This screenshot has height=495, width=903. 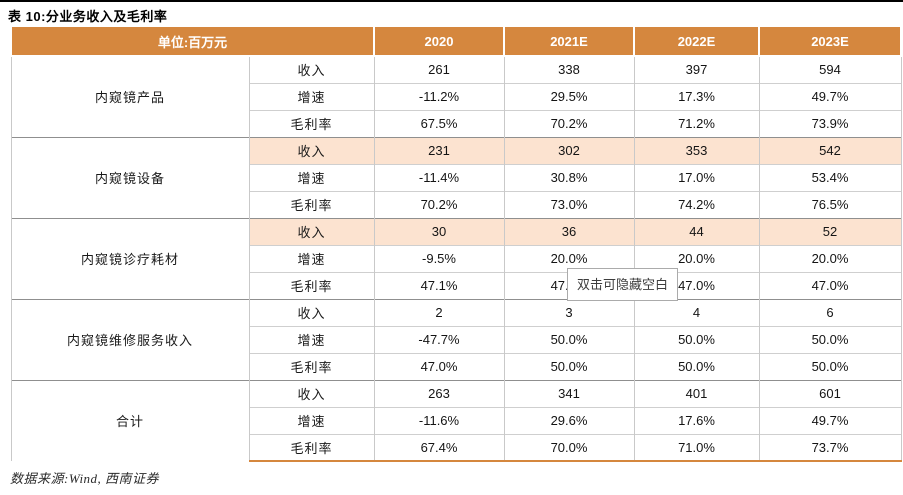 What do you see at coordinates (696, 69) in the screenshot?
I see `cell-value: 397` at bounding box center [696, 69].